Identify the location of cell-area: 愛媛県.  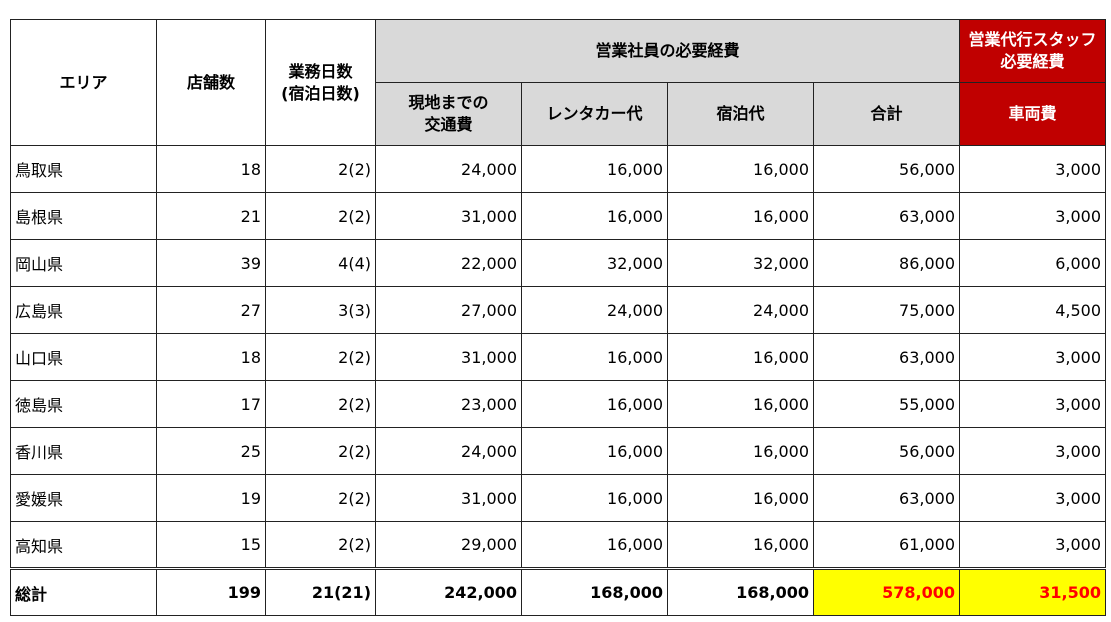
(83, 498).